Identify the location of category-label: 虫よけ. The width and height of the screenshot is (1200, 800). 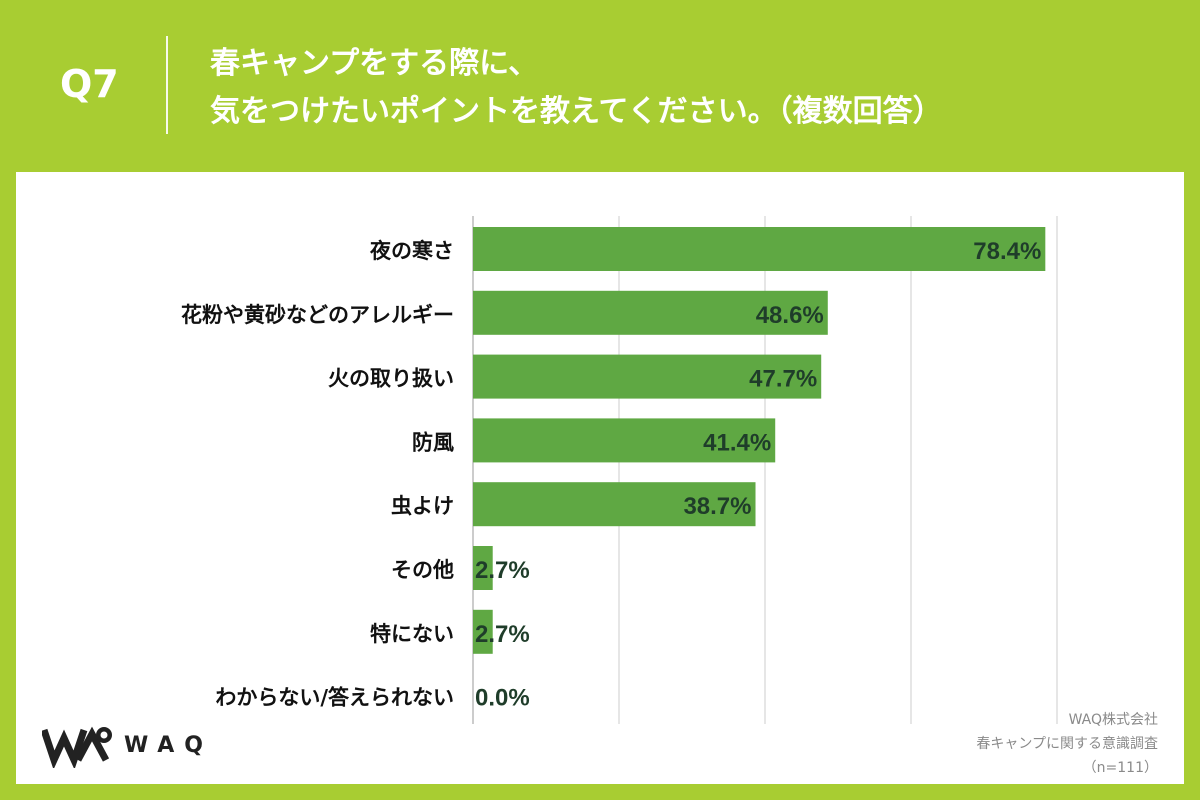
(422, 506).